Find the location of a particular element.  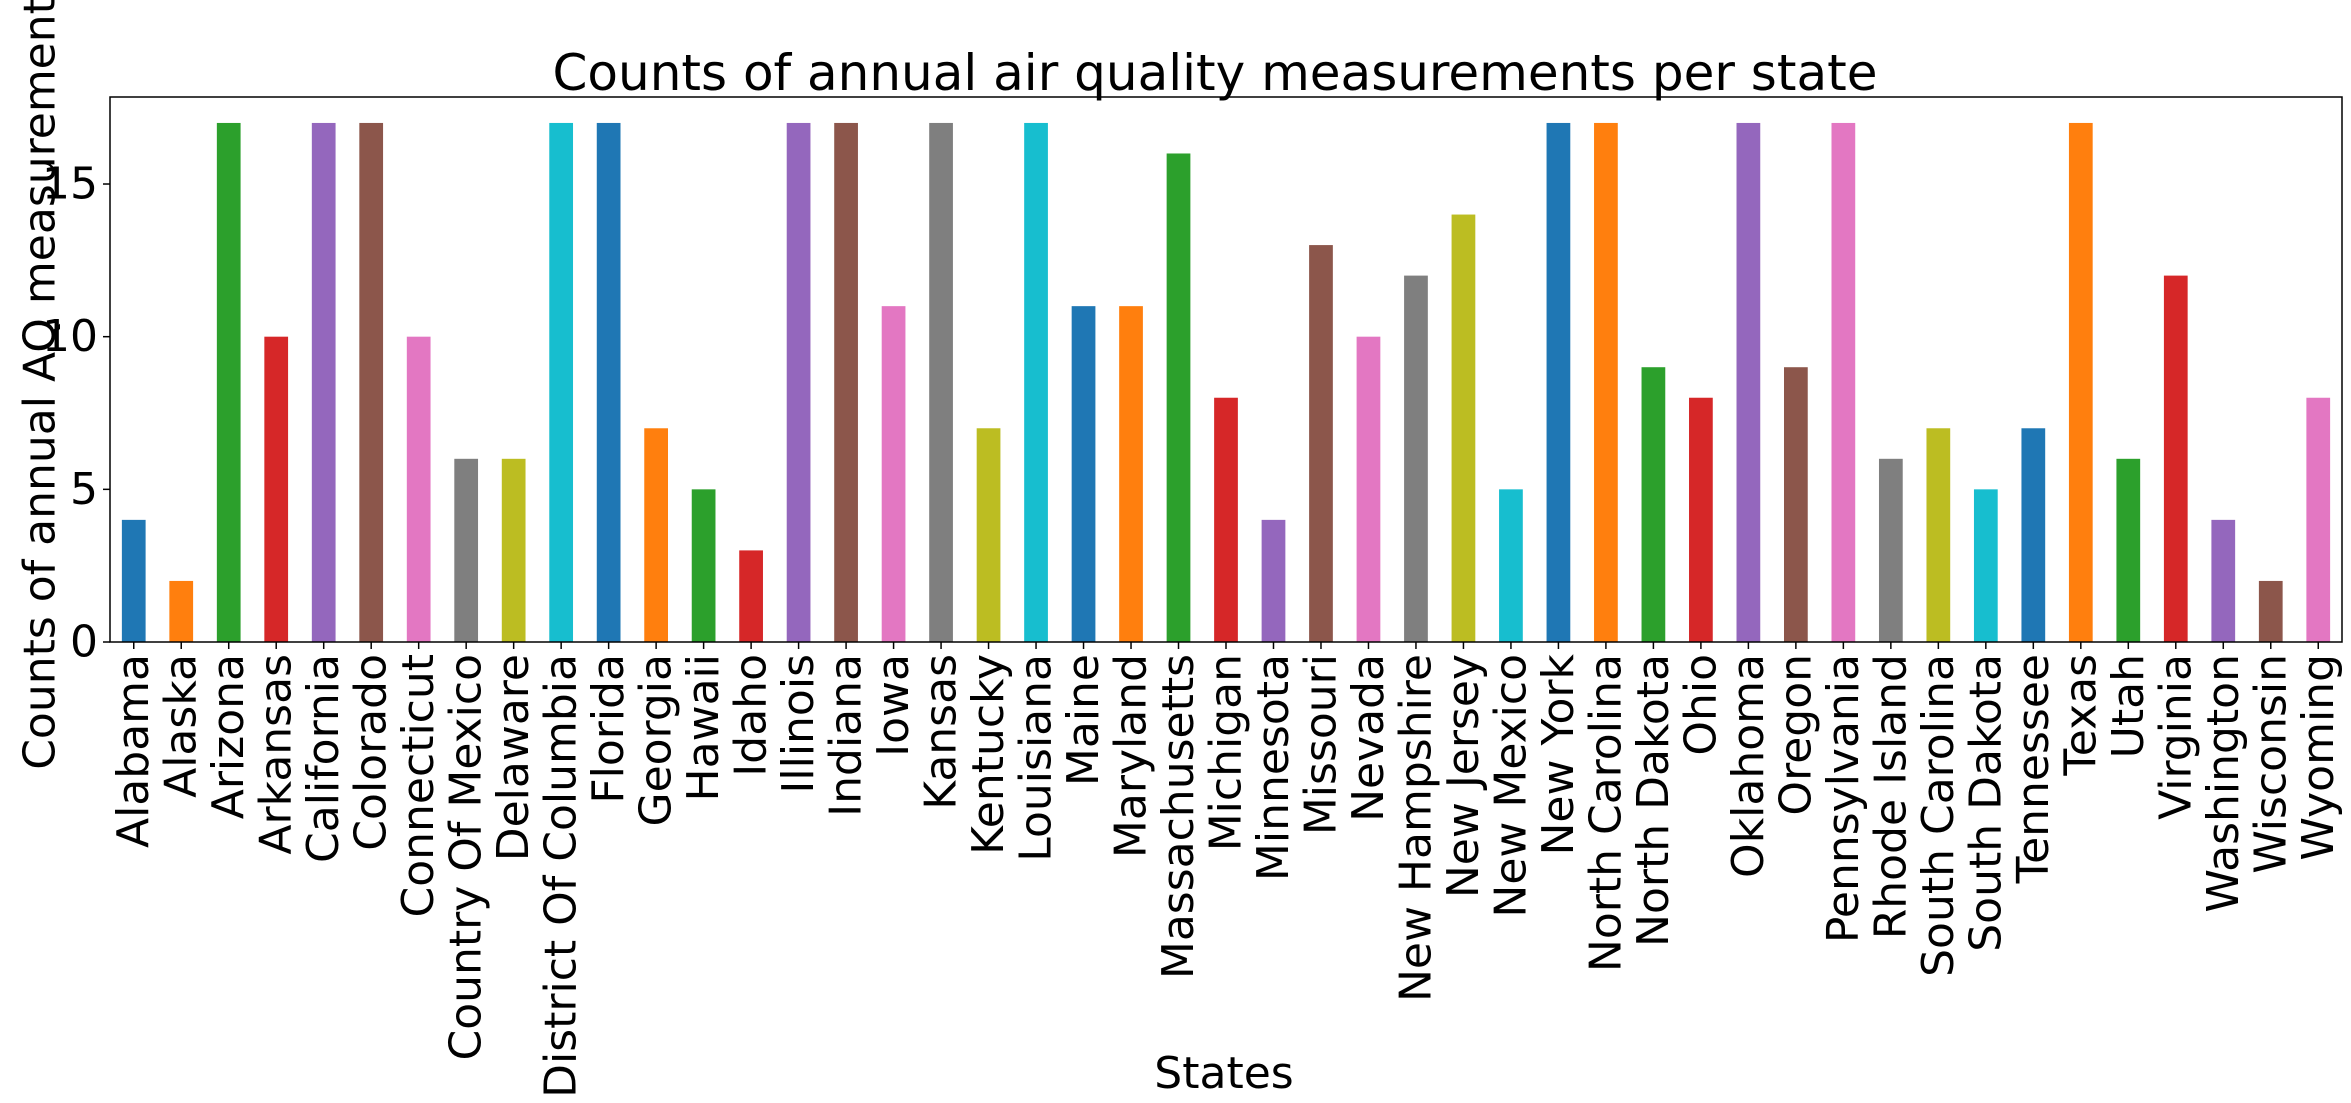

bar-new-hampshire is located at coordinates (1416, 458).